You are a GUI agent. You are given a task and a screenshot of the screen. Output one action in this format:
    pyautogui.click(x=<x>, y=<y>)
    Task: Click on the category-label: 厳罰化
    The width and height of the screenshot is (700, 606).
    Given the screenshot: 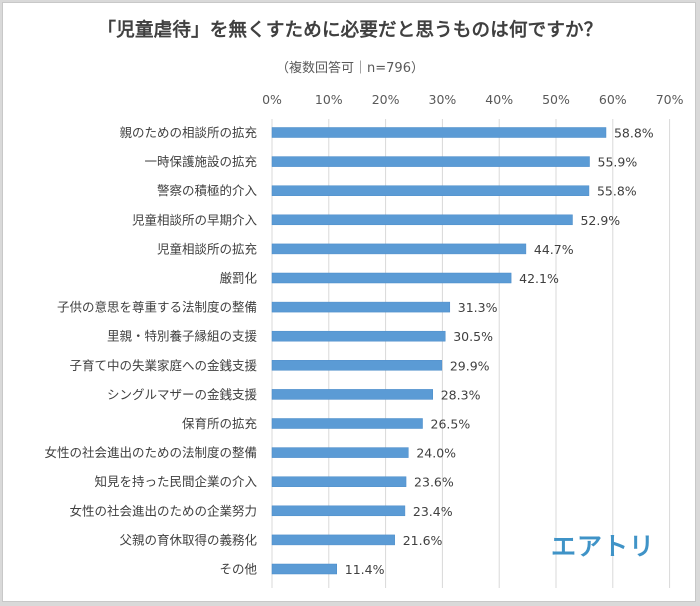 What is the action you would take?
    pyautogui.click(x=238, y=278)
    